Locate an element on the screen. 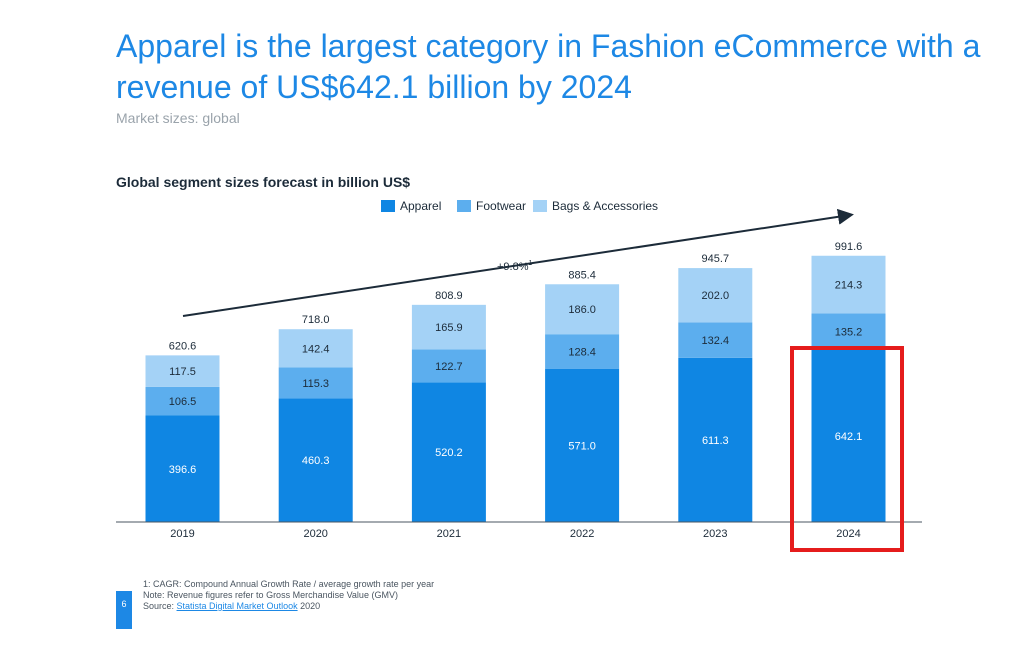  value-label-footwear-2019: 106.5 is located at coordinates (183, 402).